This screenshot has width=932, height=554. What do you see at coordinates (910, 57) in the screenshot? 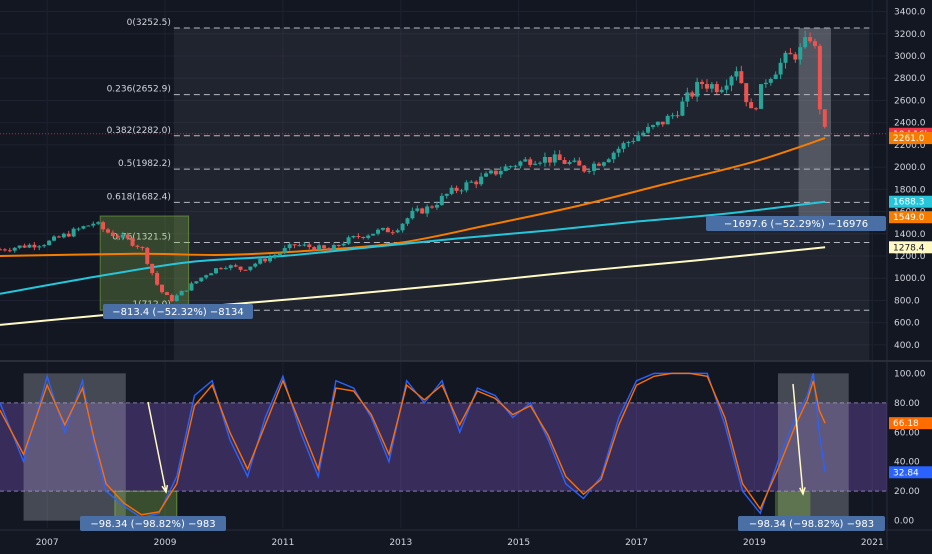
I see `price-tick-label: 3000.0` at bounding box center [910, 57].